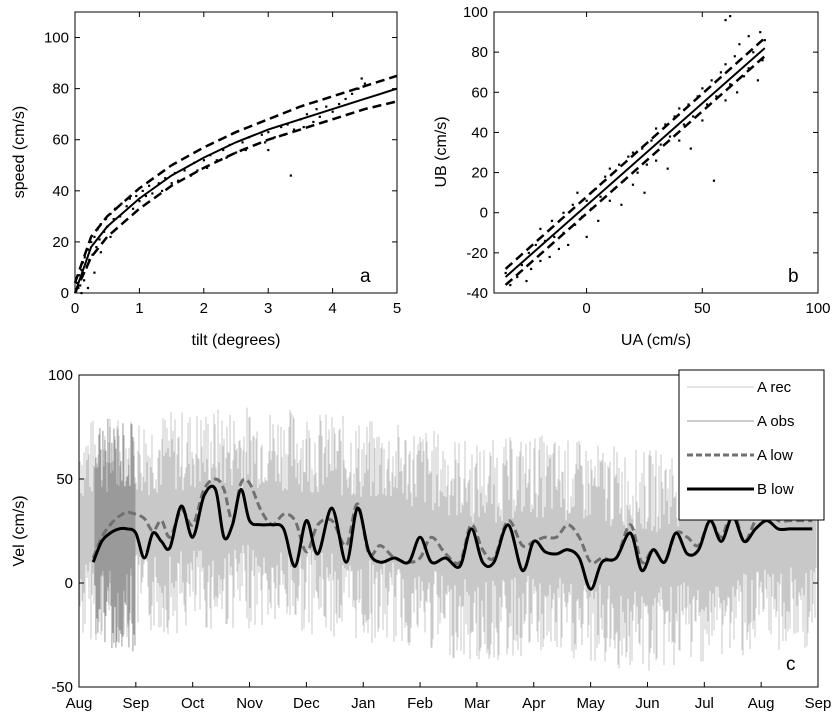  I want to click on panel-c-letter: c, so click(791, 664).